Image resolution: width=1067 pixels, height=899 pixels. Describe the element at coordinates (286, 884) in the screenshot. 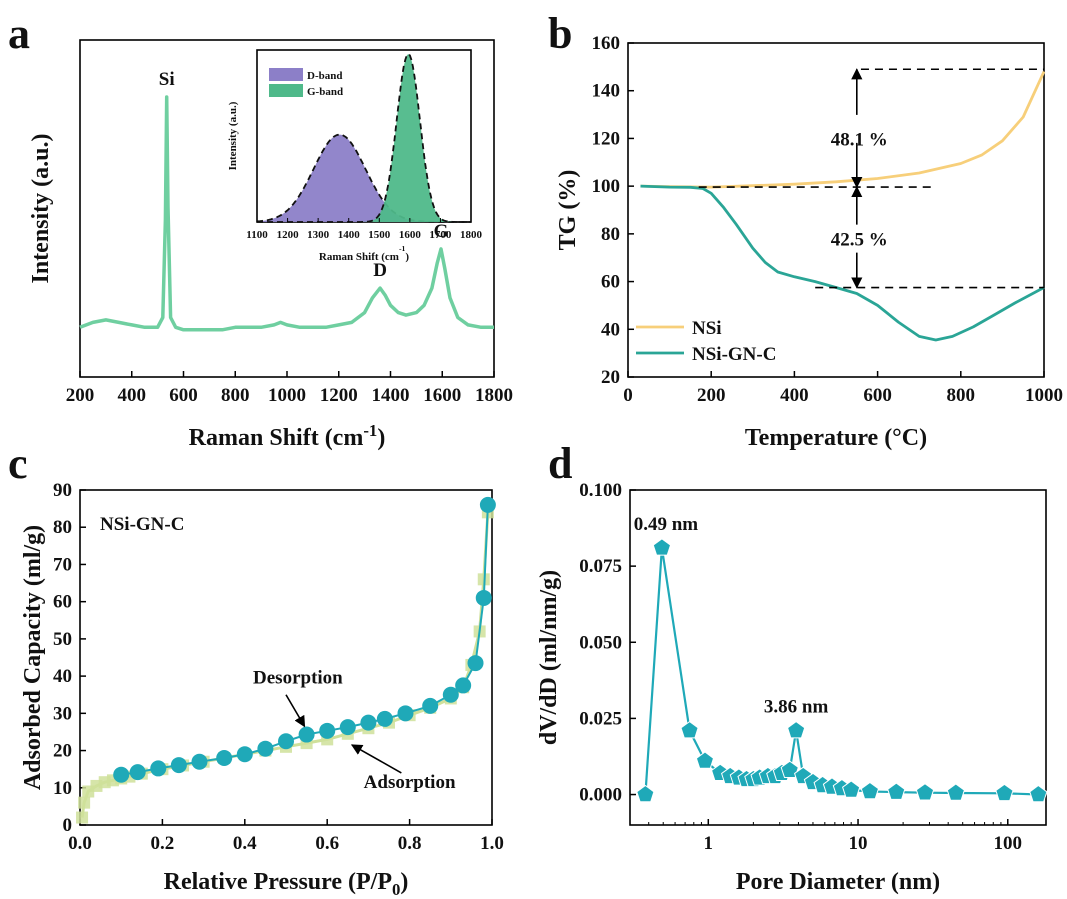

I see `c-x-axis-title: Relative Pressure (P/P0)` at that location.